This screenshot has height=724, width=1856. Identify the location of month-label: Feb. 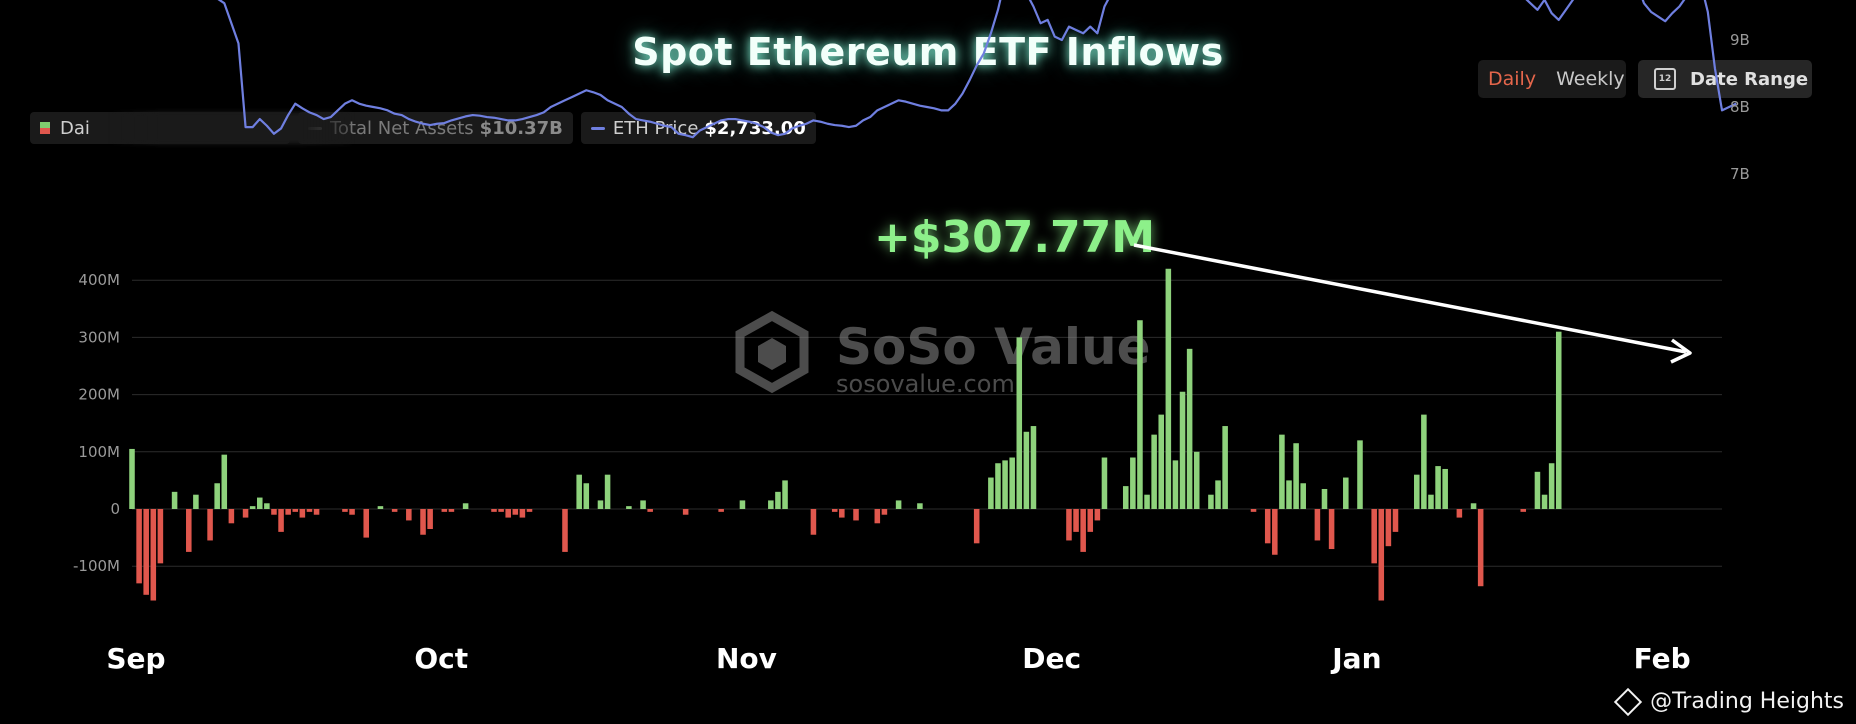
(1662, 658).